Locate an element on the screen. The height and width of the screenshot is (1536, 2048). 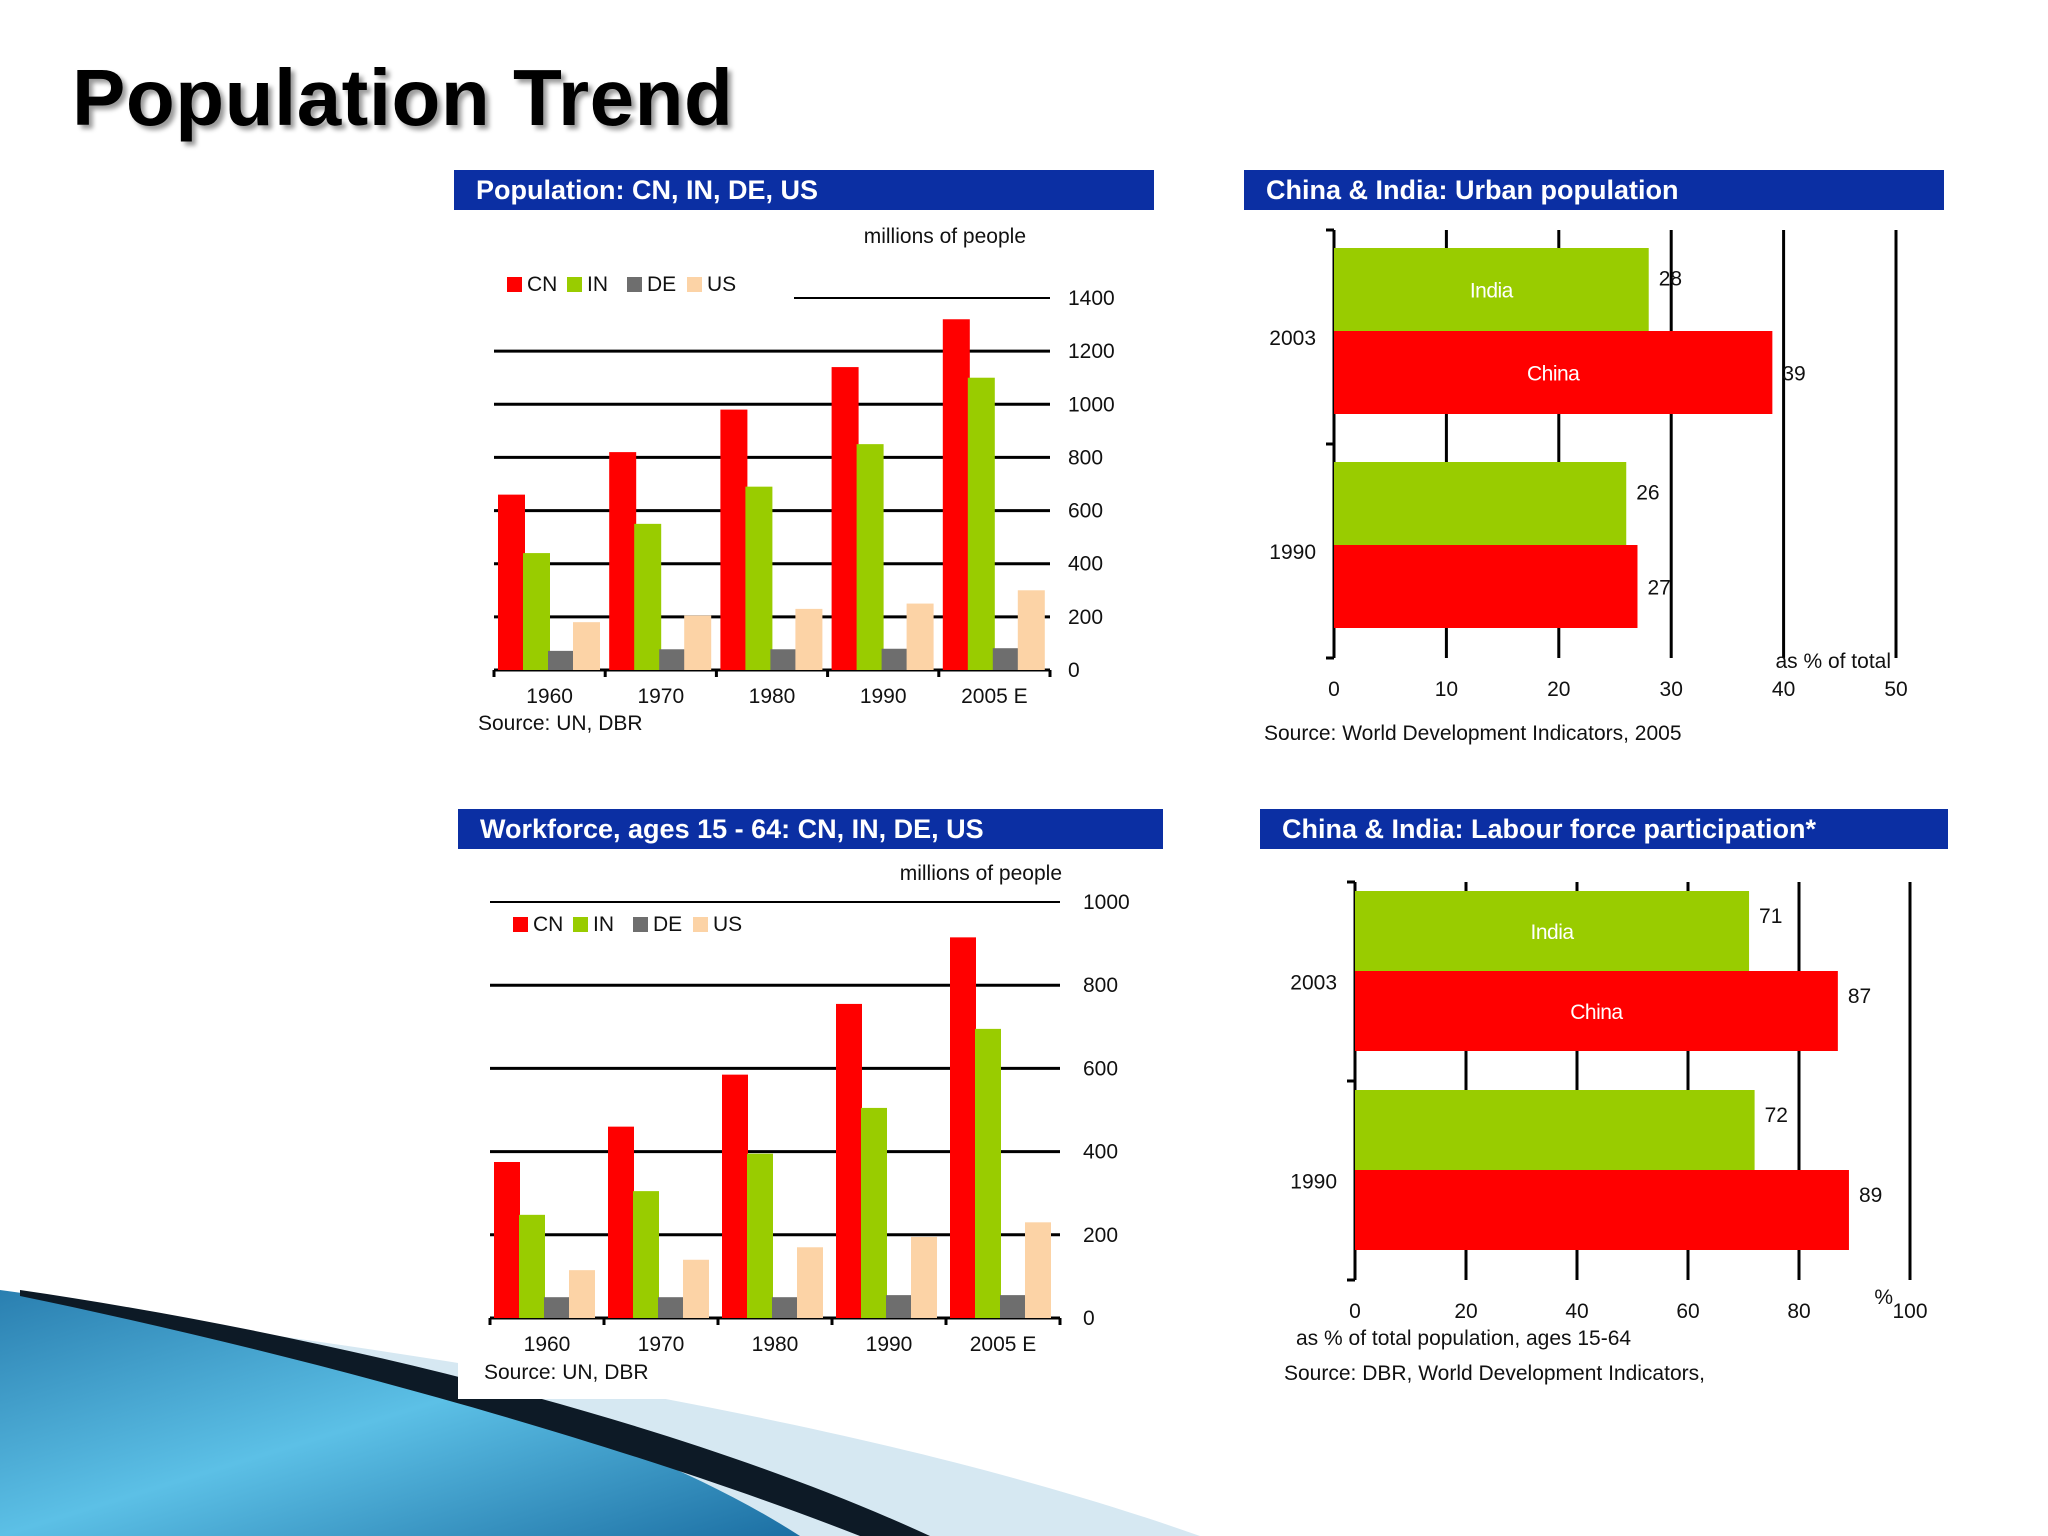
x-tick-label: 10 is located at coordinates (1446, 689).